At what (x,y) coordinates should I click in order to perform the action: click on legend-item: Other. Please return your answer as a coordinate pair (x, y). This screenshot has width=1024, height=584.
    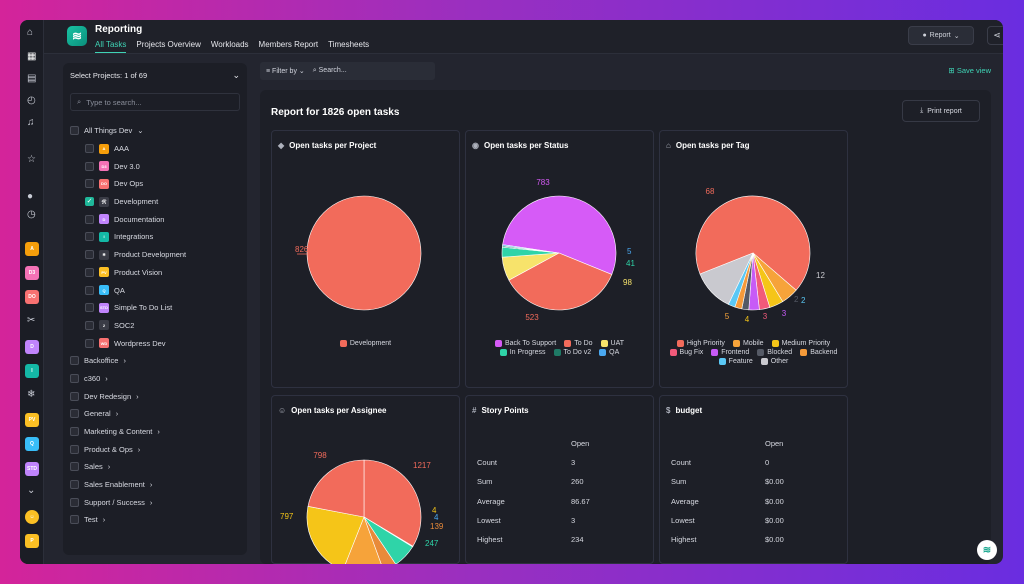
    Looking at the image, I should click on (774, 361).